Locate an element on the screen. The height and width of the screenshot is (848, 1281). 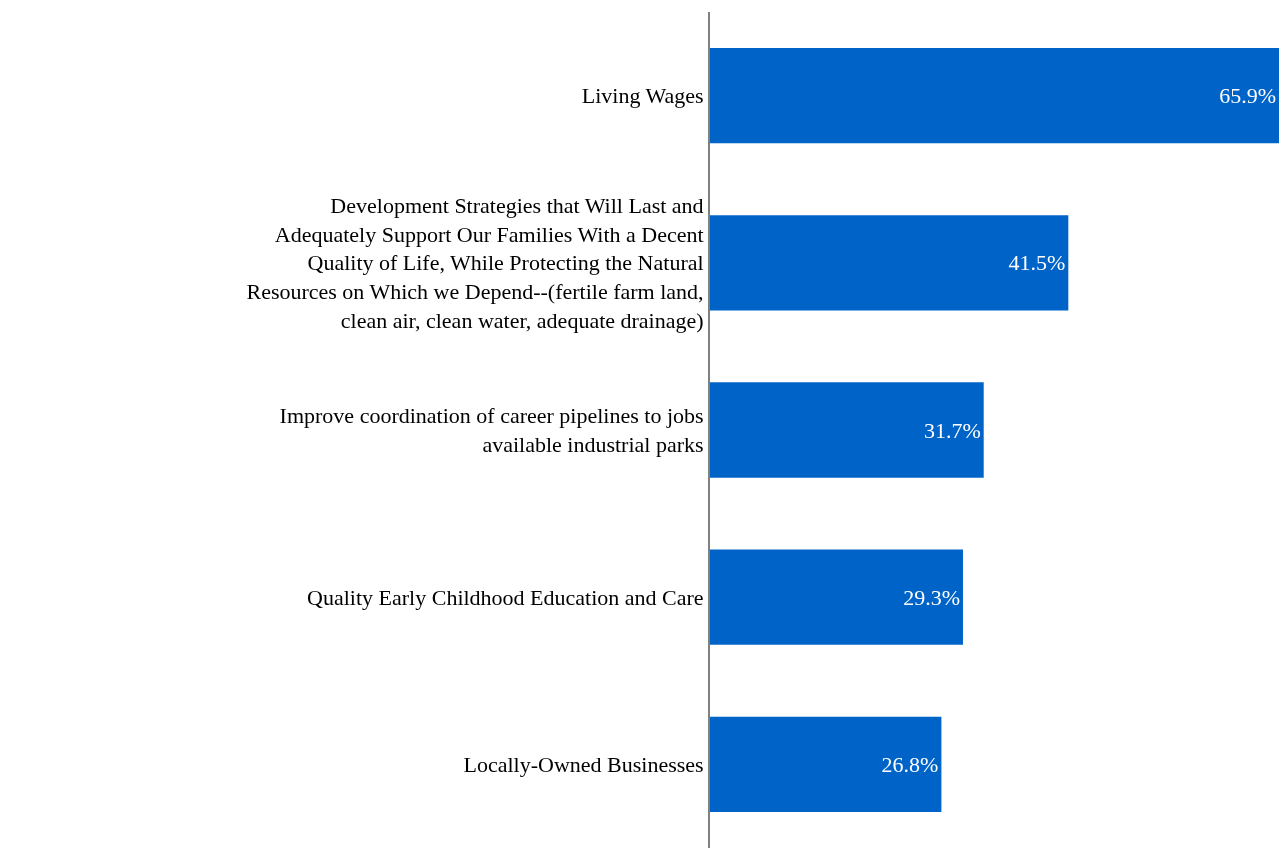
data-label: 29.3% is located at coordinates (931, 597).